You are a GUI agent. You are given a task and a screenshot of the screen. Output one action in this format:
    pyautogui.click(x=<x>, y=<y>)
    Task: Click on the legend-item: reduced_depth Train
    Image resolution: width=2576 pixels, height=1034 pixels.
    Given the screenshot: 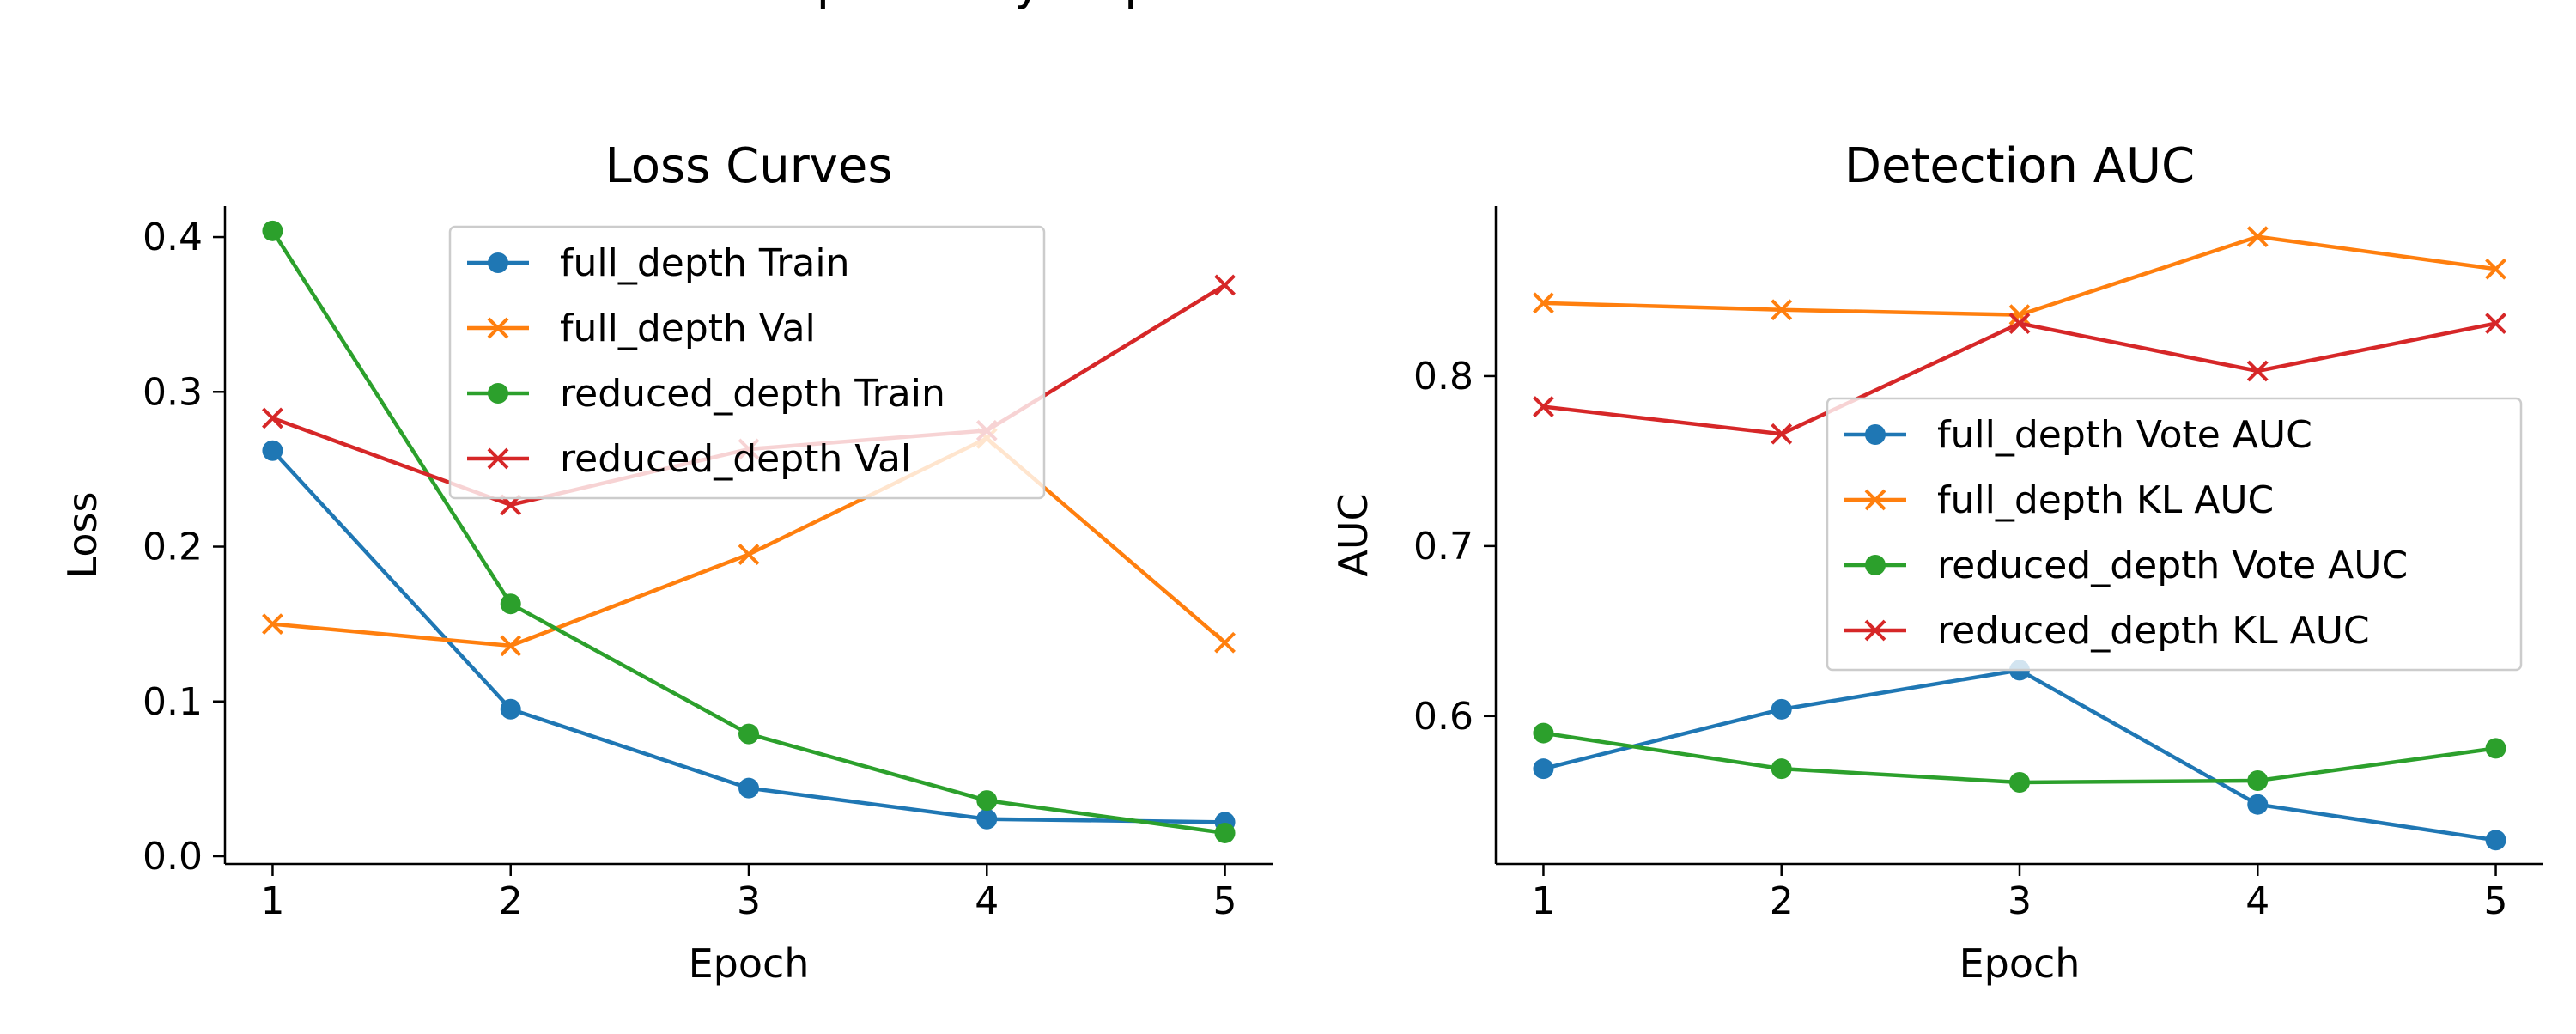 What is the action you would take?
    pyautogui.click(x=706, y=394)
    